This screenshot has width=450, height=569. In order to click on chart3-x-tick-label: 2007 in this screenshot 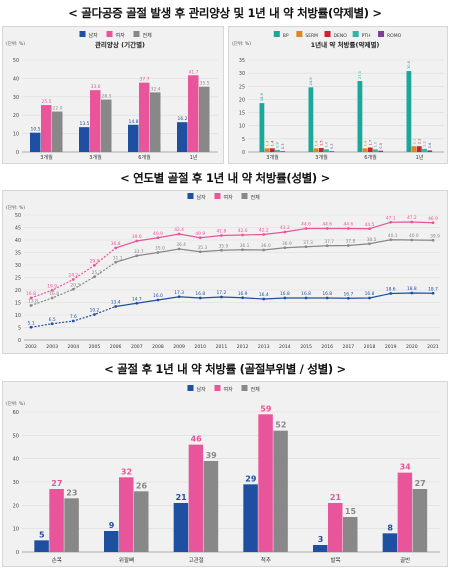, I will do `click(137, 347)`.